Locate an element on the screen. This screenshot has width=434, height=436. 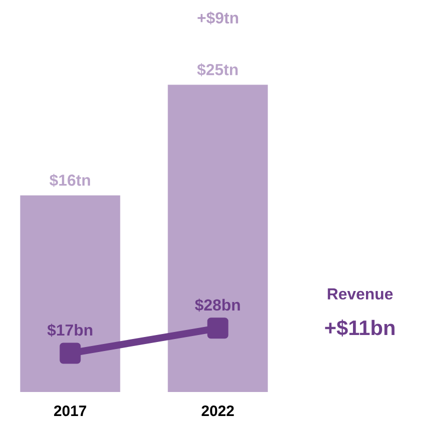
text: +$11bn is located at coordinates (359, 328).